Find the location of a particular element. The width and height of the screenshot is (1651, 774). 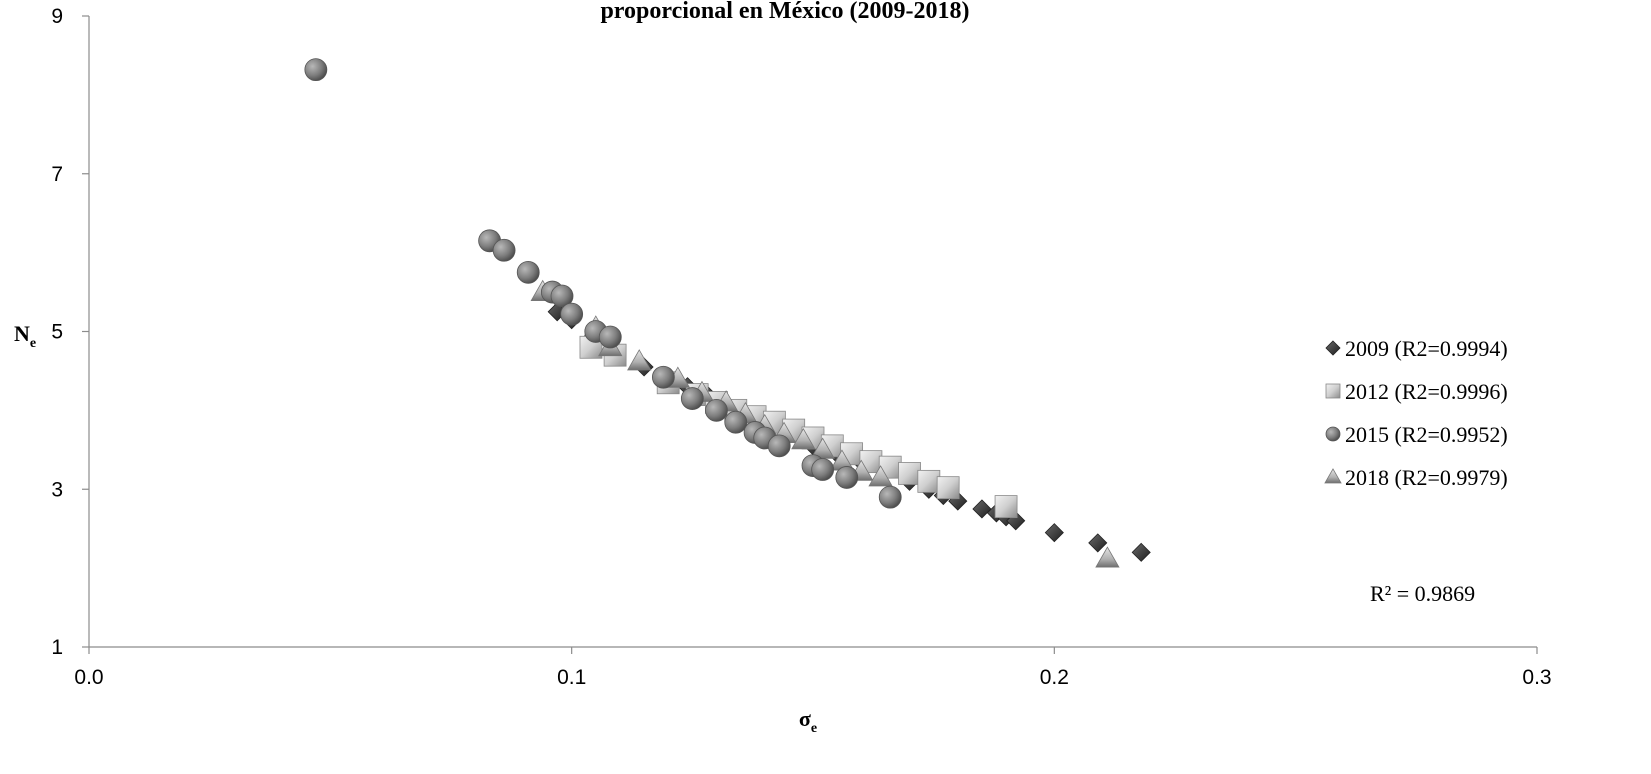

legend-marker-square is located at coordinates (1333, 391).